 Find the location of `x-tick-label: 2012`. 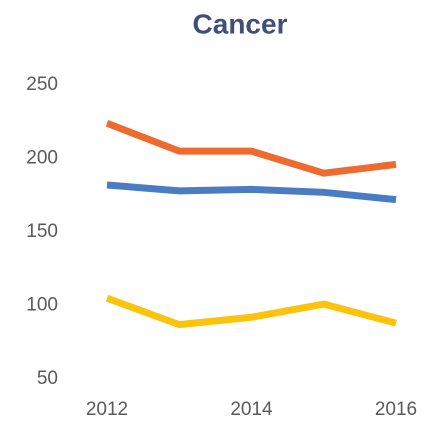

x-tick-label: 2012 is located at coordinates (107, 409).